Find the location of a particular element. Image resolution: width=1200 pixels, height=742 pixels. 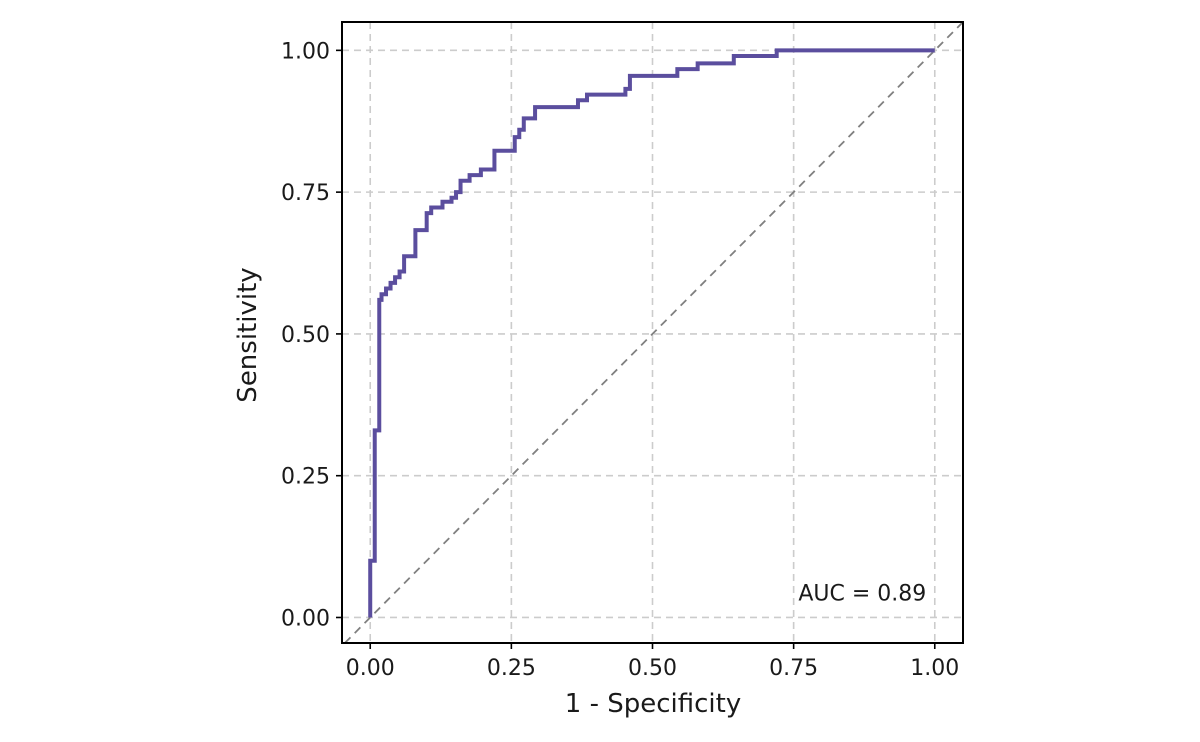

x-tick-label-1: 0.25 is located at coordinates (511, 668).